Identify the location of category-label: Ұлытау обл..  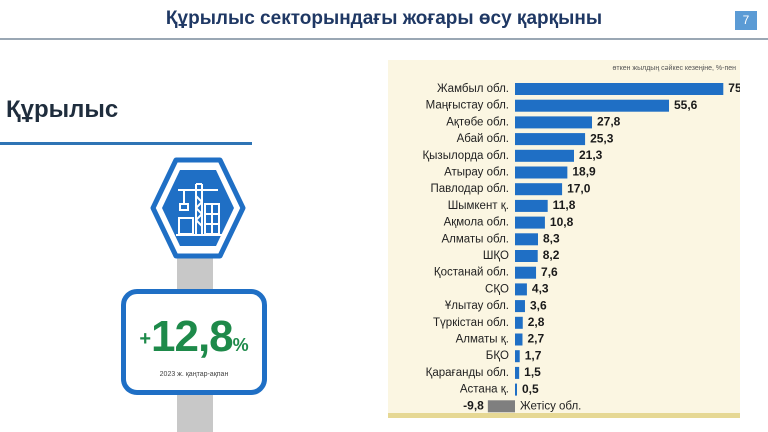
(477, 306).